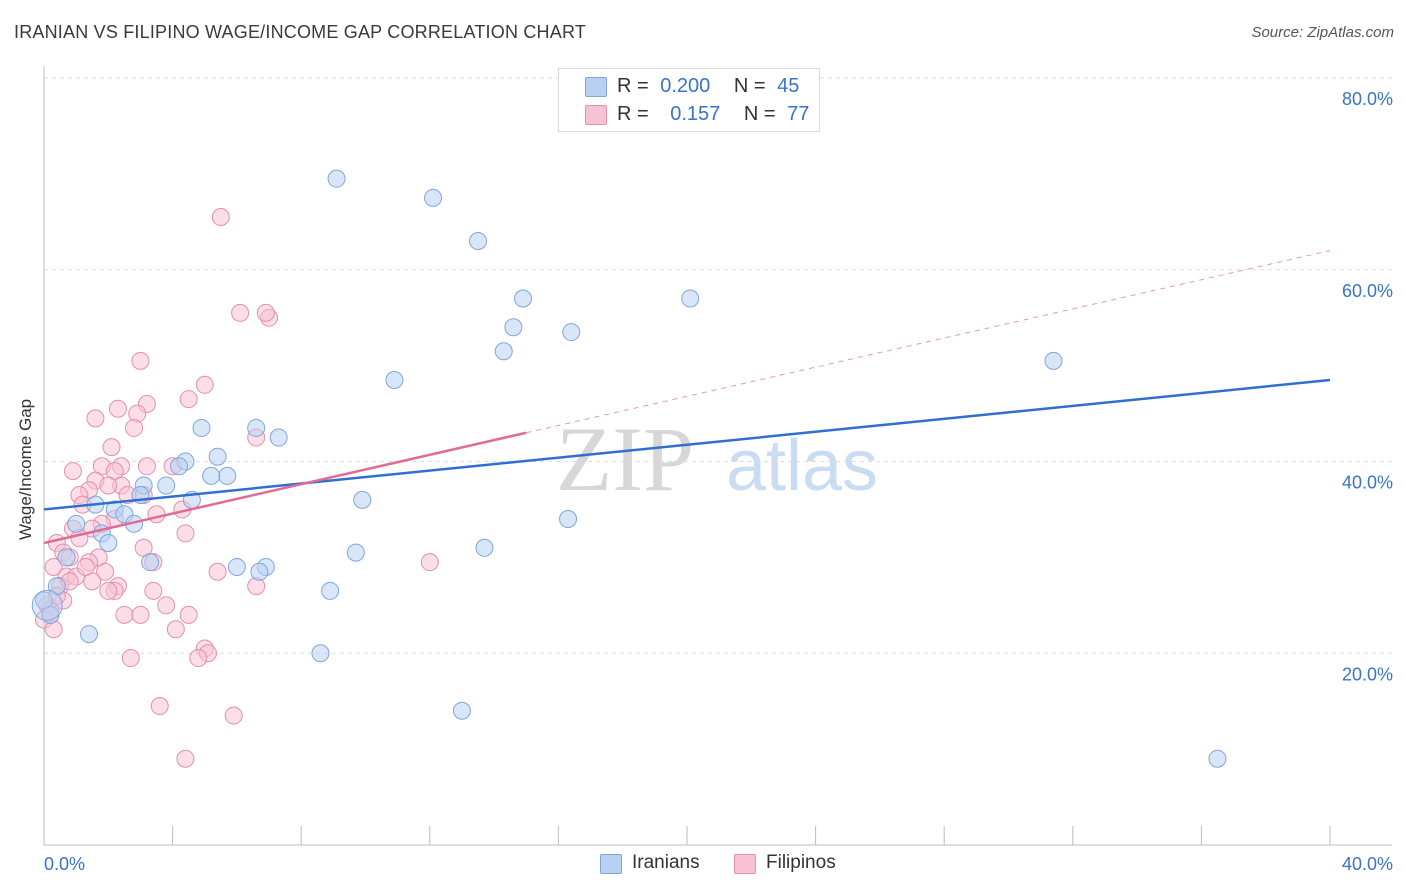  Describe the element at coordinates (64, 864) in the screenshot. I see `x-tick-label: 0.0%` at that location.